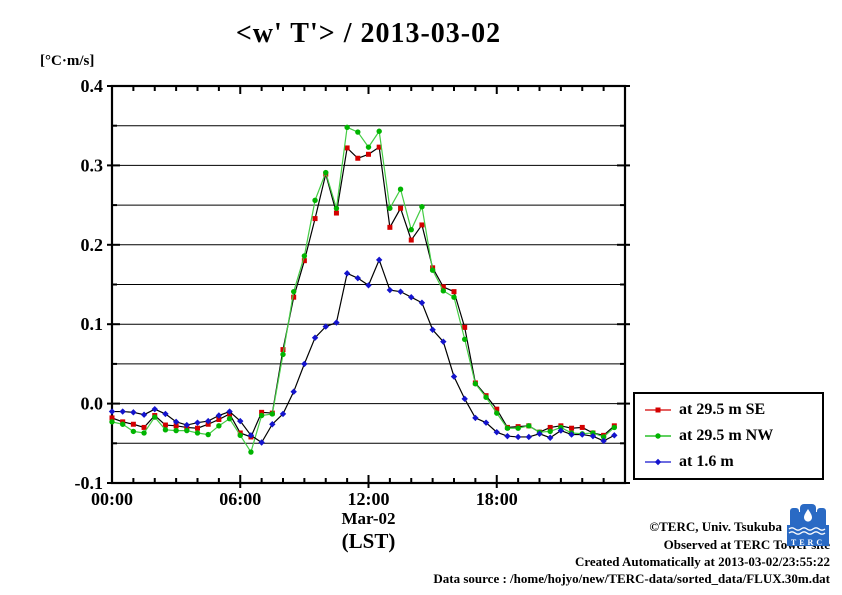 This screenshot has height=595, width=842. What do you see at coordinates (369, 499) in the screenshot?
I see `x-axis-tick-label: 12:00` at bounding box center [369, 499].